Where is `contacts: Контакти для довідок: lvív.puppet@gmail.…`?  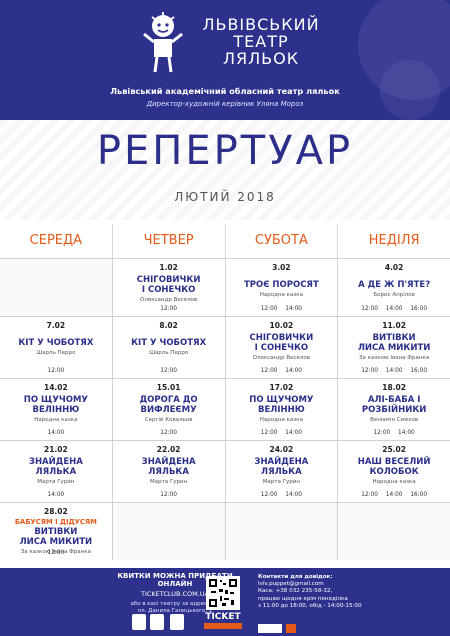 contacts: Контакти для довідок: lvív.puppet@gmail.… is located at coordinates (353, 592).